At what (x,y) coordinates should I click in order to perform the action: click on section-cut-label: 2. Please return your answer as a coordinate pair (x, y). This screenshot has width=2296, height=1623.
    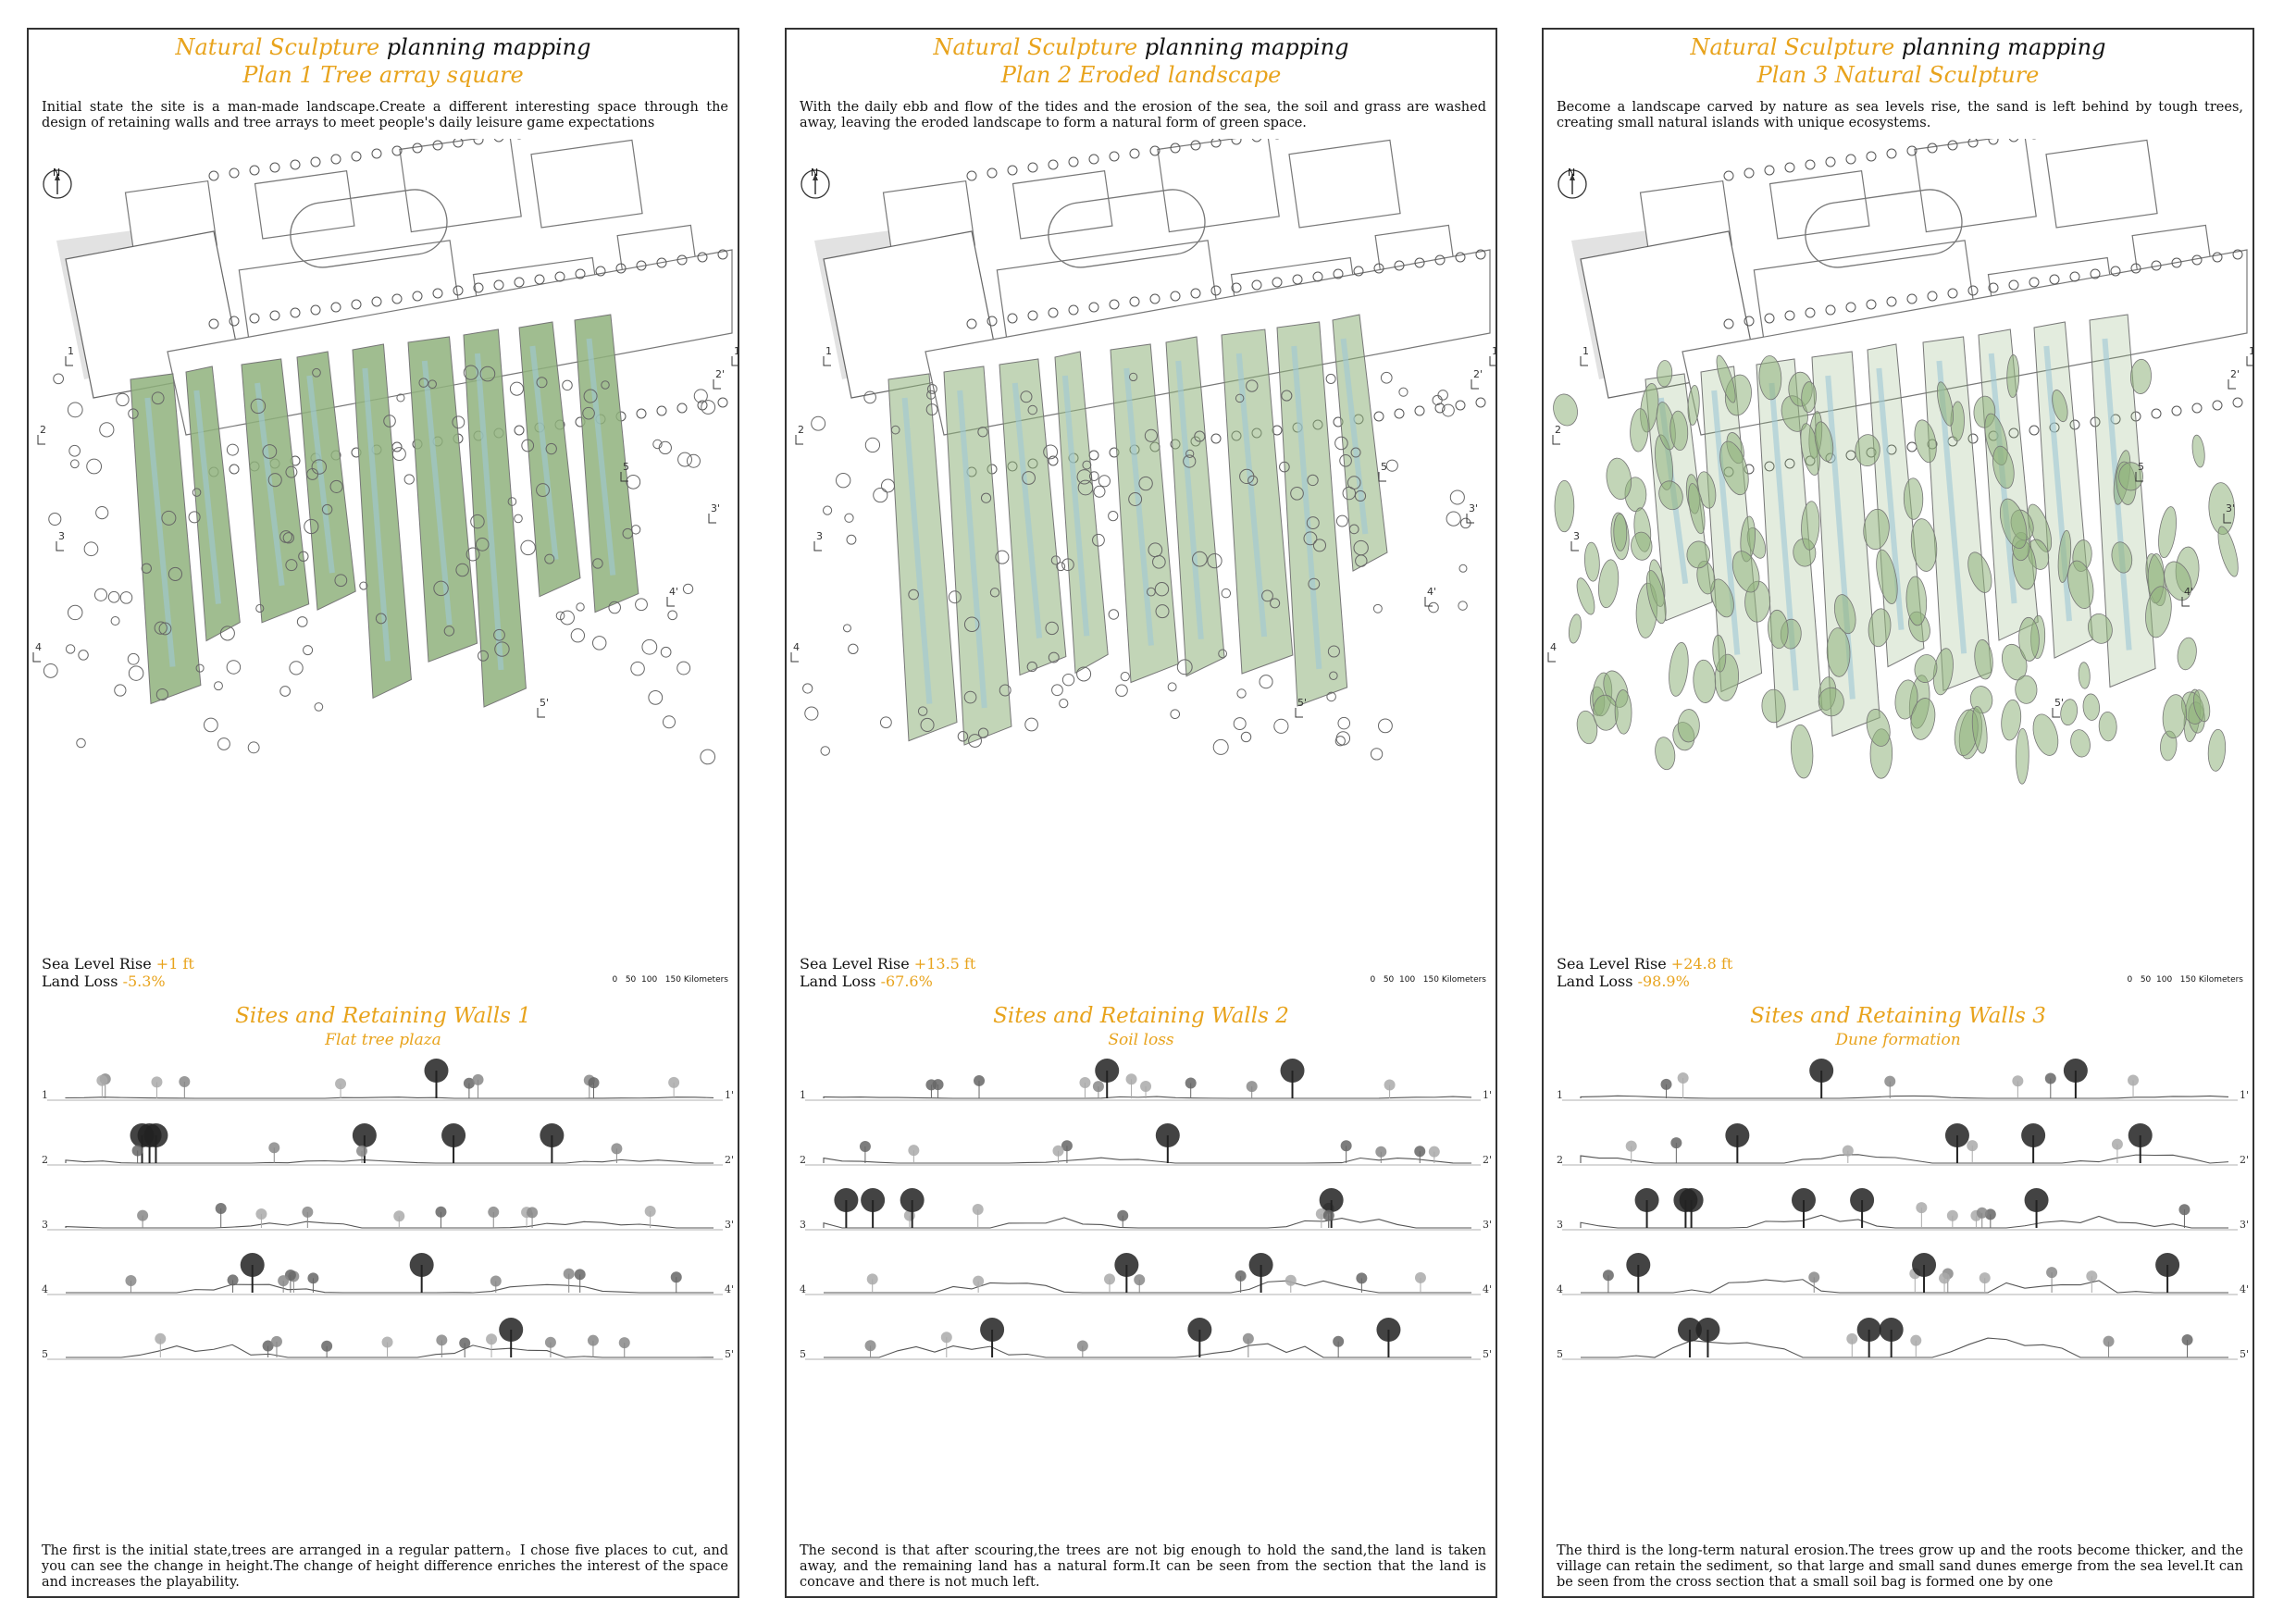
    Looking at the image, I should click on (43, 430).